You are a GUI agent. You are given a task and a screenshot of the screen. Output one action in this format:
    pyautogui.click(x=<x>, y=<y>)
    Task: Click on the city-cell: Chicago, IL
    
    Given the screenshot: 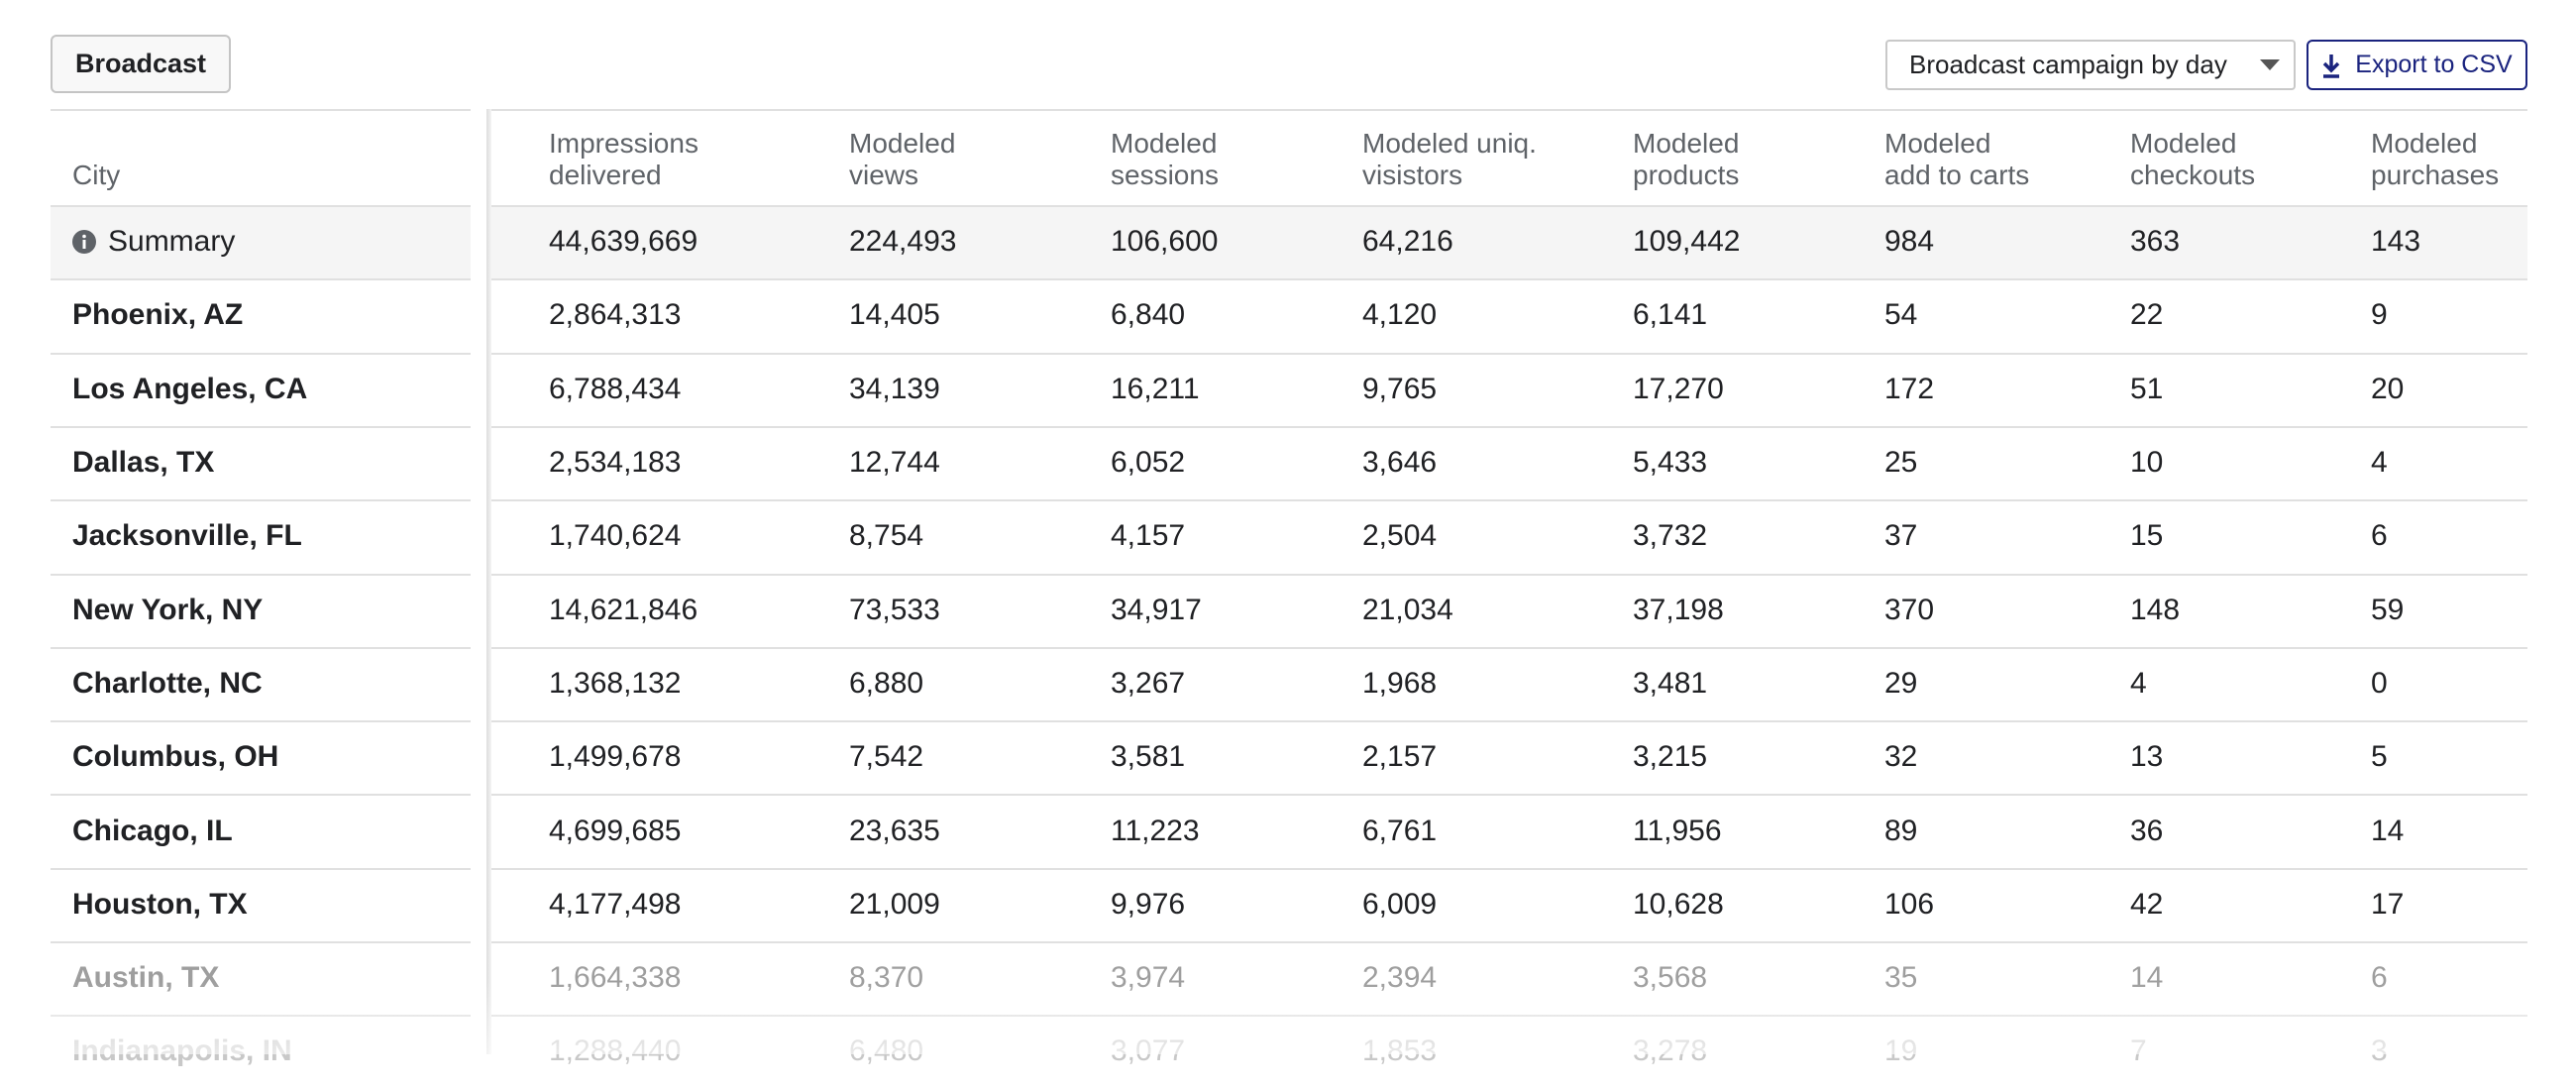 What is the action you would take?
    pyautogui.click(x=152, y=830)
    